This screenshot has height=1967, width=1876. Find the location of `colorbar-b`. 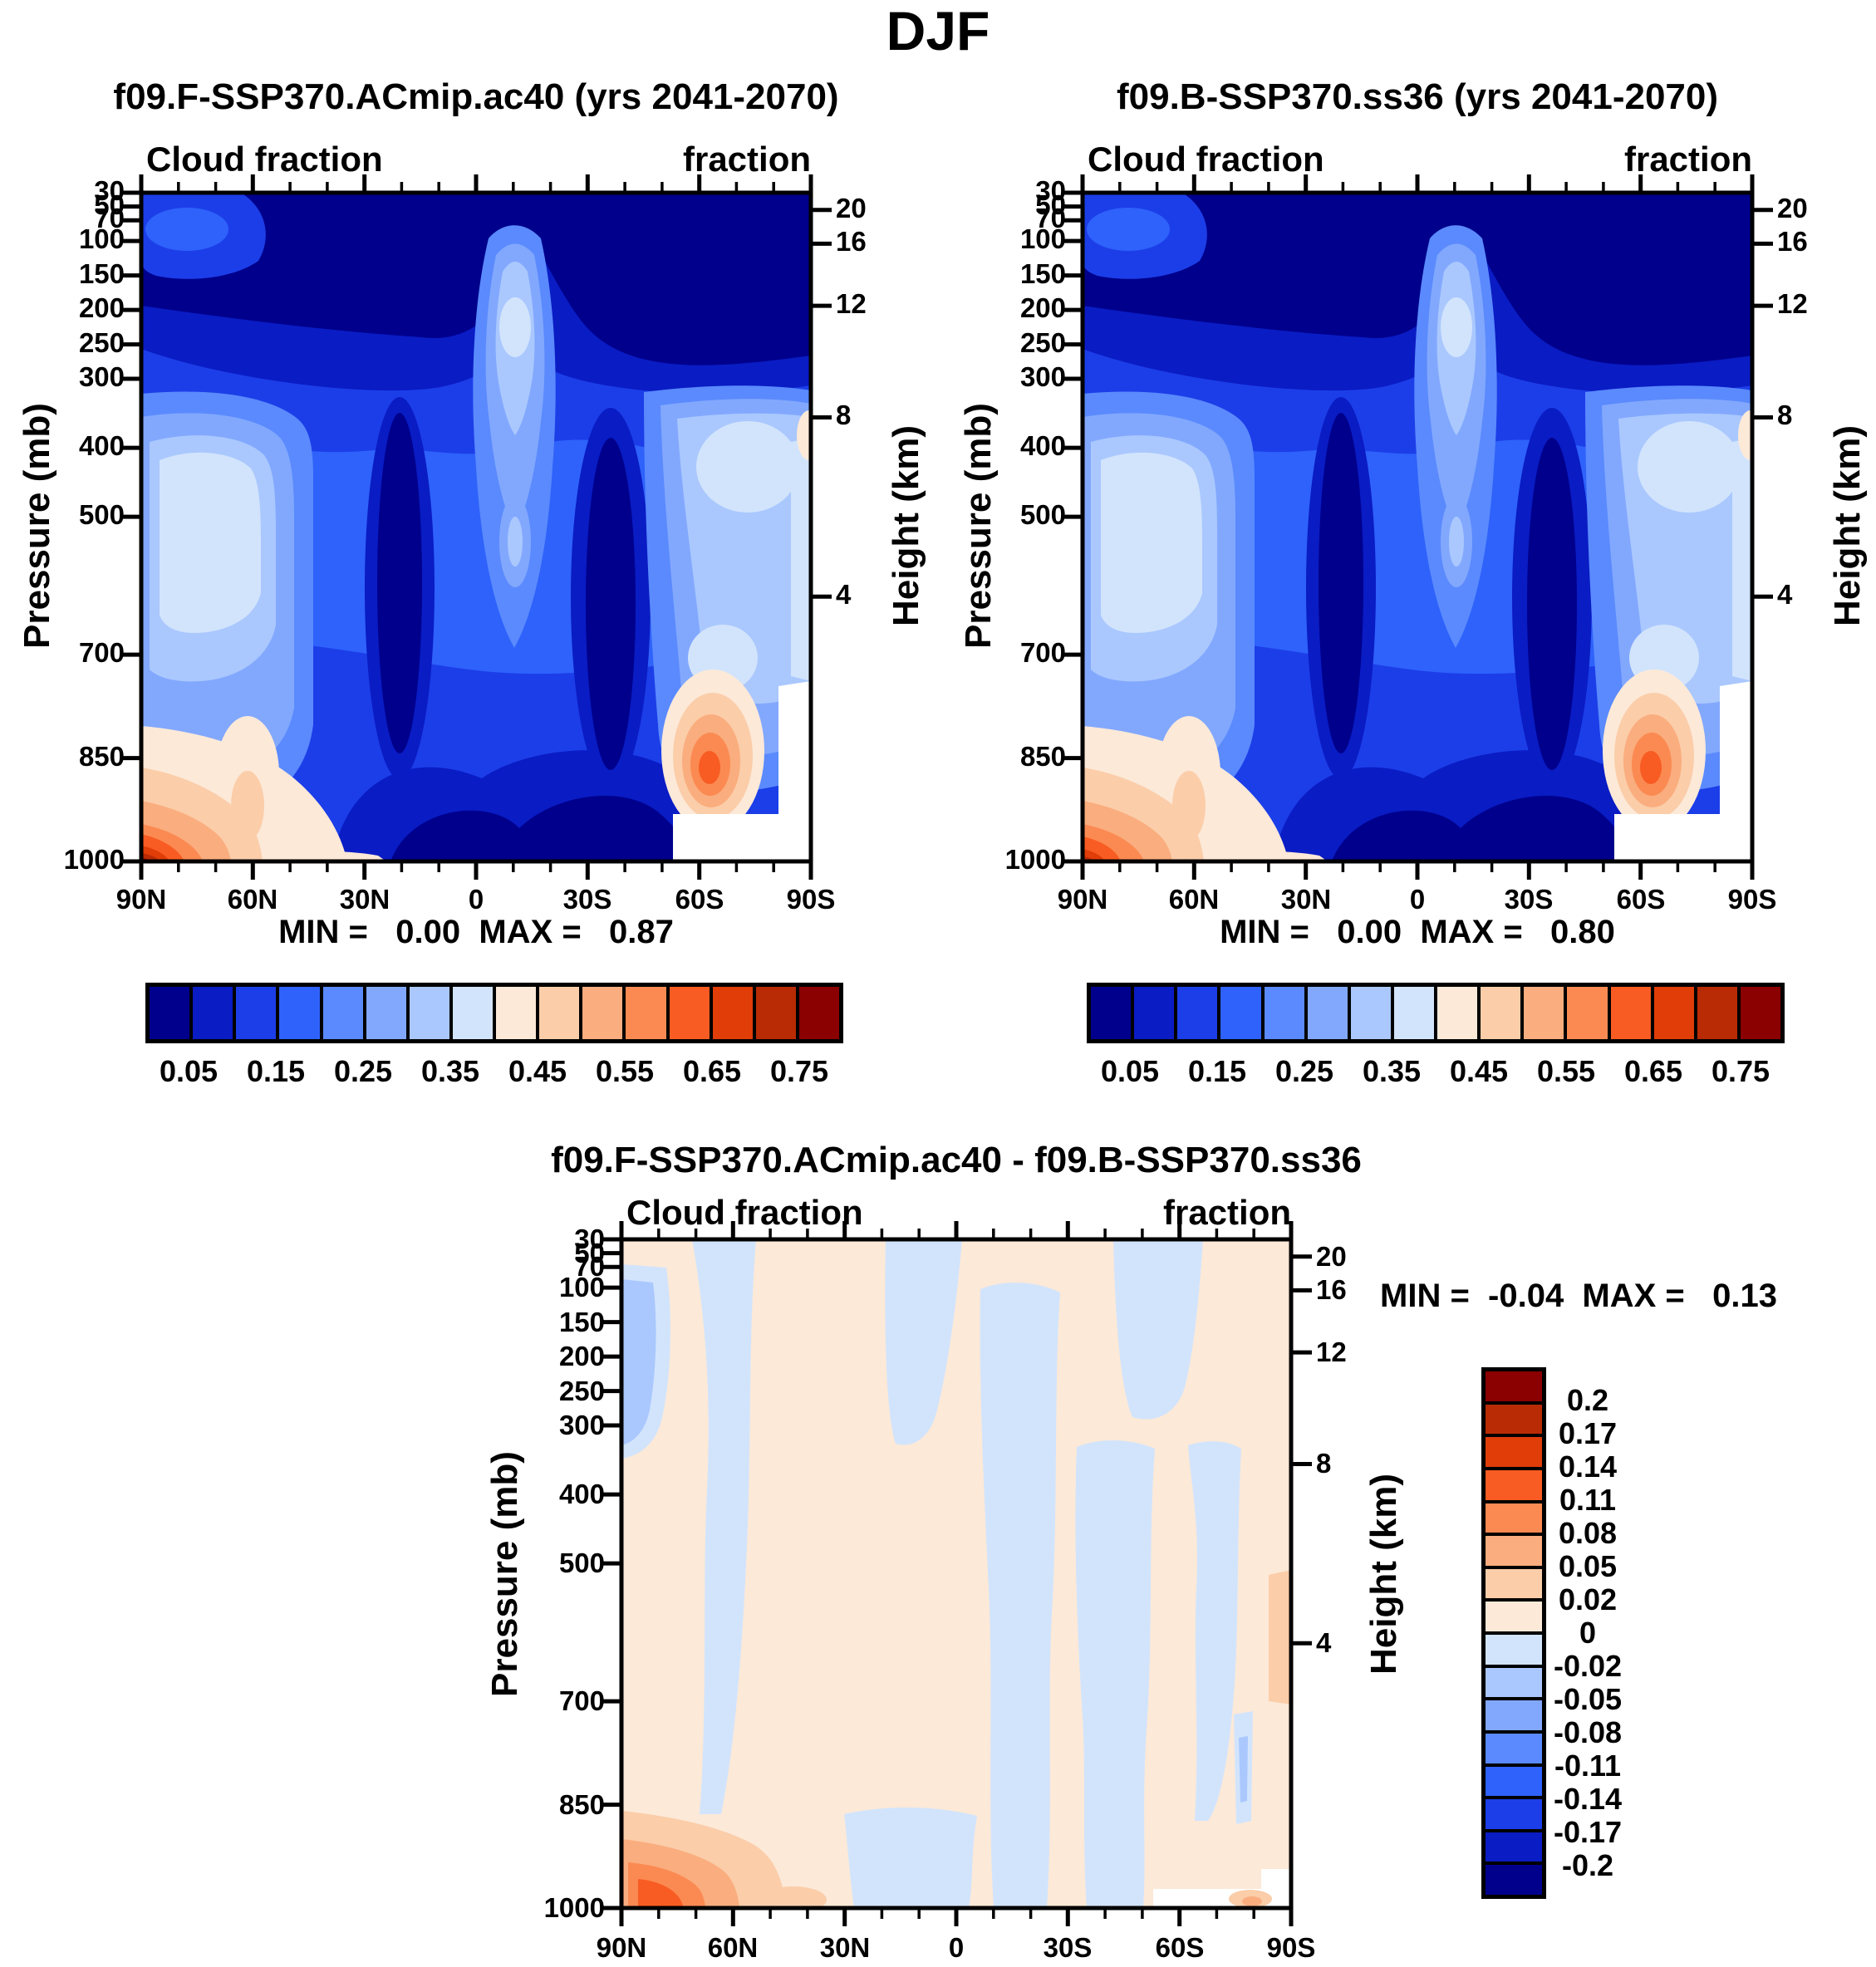

colorbar-b is located at coordinates (1436, 1013).